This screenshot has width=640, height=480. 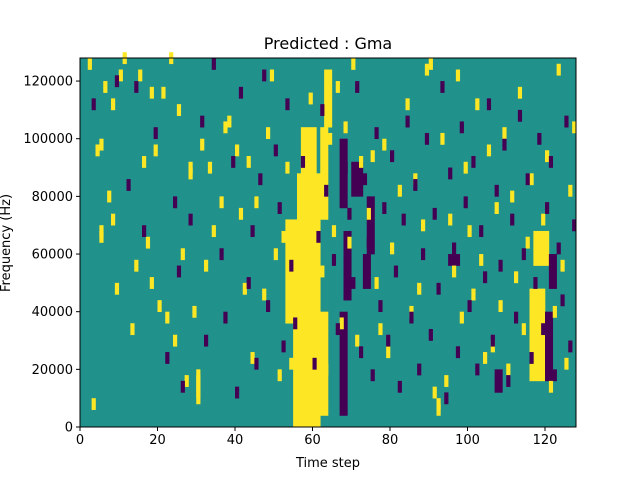 I want to click on x-axis: 0 20 40 60 80 100 120, so click(x=317, y=437).